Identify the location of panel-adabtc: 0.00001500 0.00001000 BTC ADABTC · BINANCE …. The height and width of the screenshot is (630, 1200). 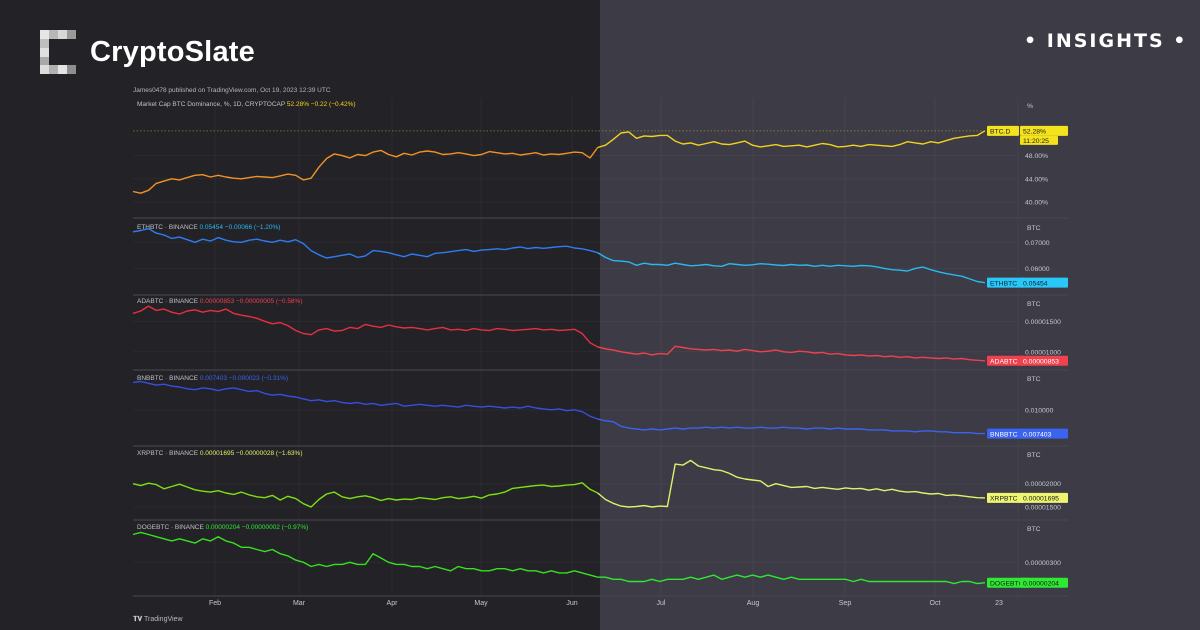
(600, 333).